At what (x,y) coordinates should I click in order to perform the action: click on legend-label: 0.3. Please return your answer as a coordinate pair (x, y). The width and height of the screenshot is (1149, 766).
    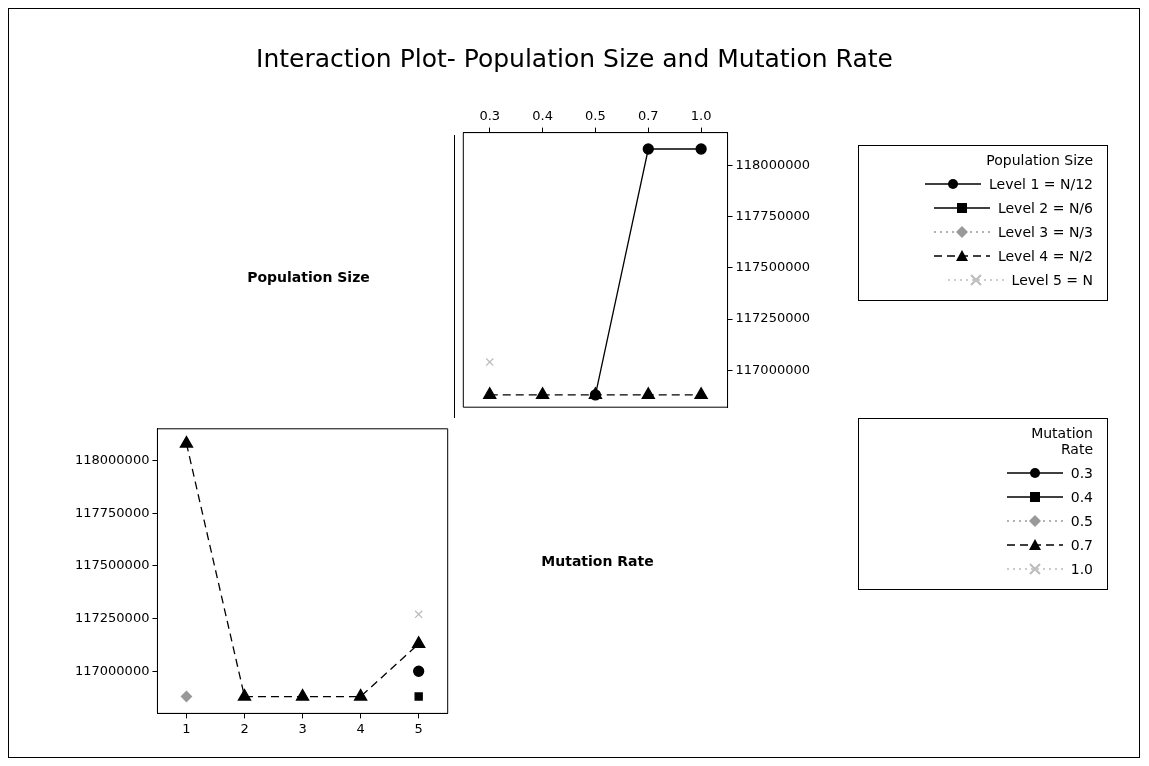
    Looking at the image, I should click on (1081, 473).